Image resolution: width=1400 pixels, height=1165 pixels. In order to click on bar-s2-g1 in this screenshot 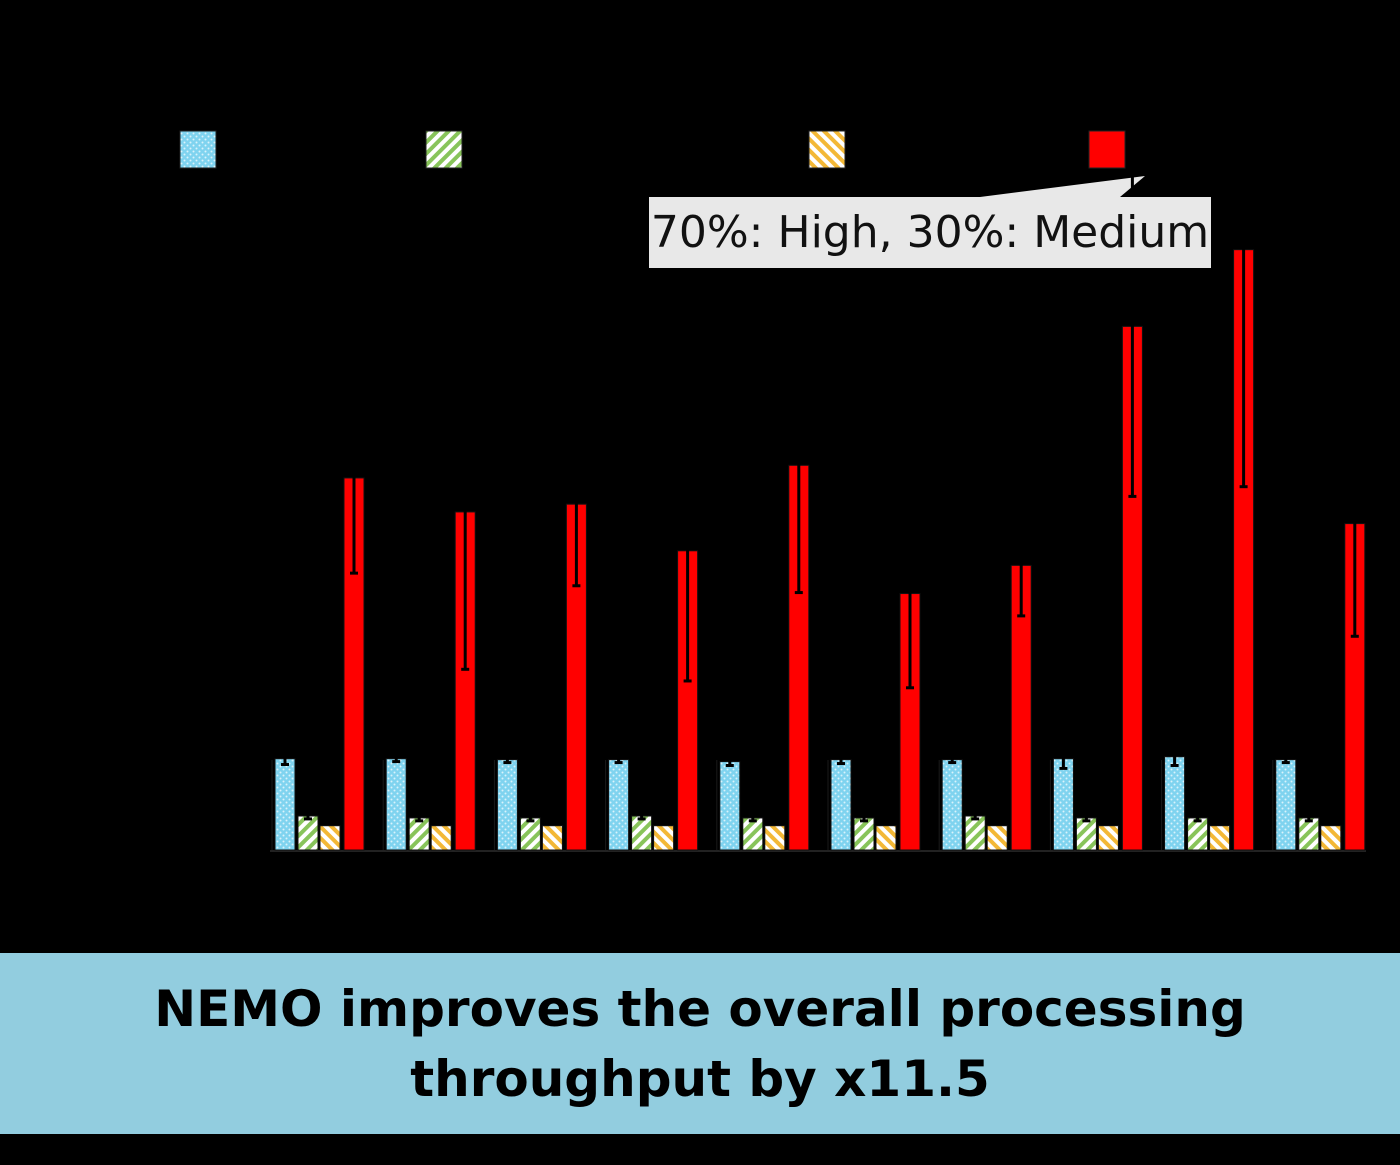, I will do `click(308, 833)`.